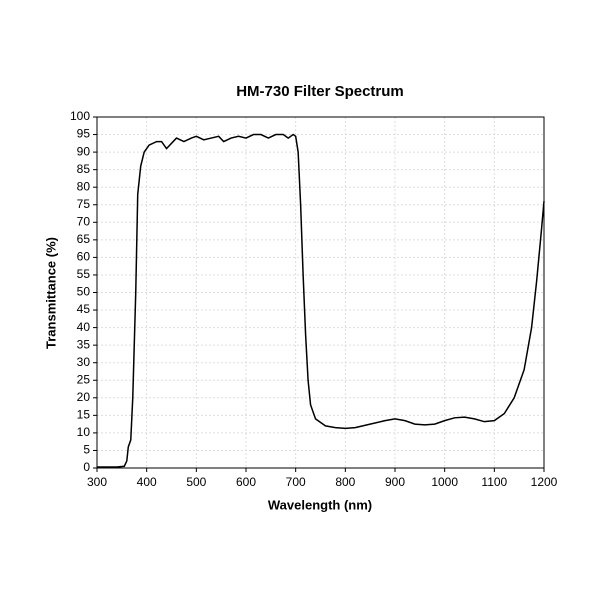  Describe the element at coordinates (97, 482) in the screenshot. I see `x-tick-label: 300` at that location.